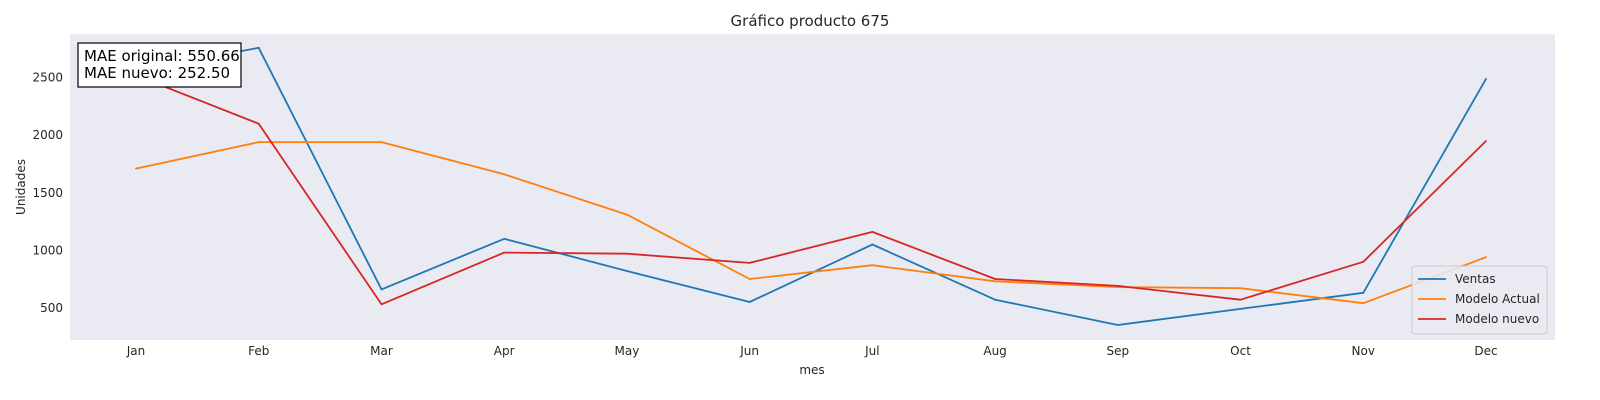 The width and height of the screenshot is (1600, 400). What do you see at coordinates (1475, 279) in the screenshot?
I see `legend-label: Ventas` at bounding box center [1475, 279].